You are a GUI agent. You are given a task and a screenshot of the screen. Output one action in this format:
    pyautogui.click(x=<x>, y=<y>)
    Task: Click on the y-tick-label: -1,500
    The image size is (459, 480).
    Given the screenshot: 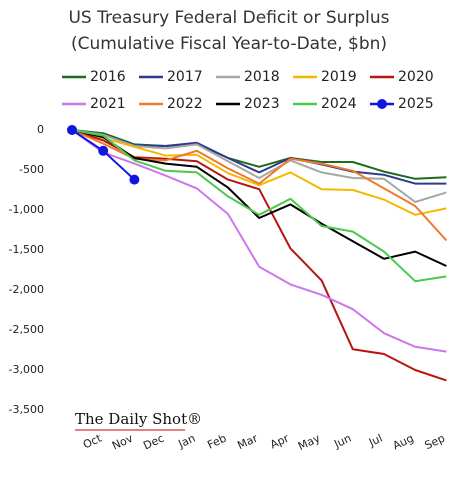 What is the action you would take?
    pyautogui.click(x=26, y=249)
    